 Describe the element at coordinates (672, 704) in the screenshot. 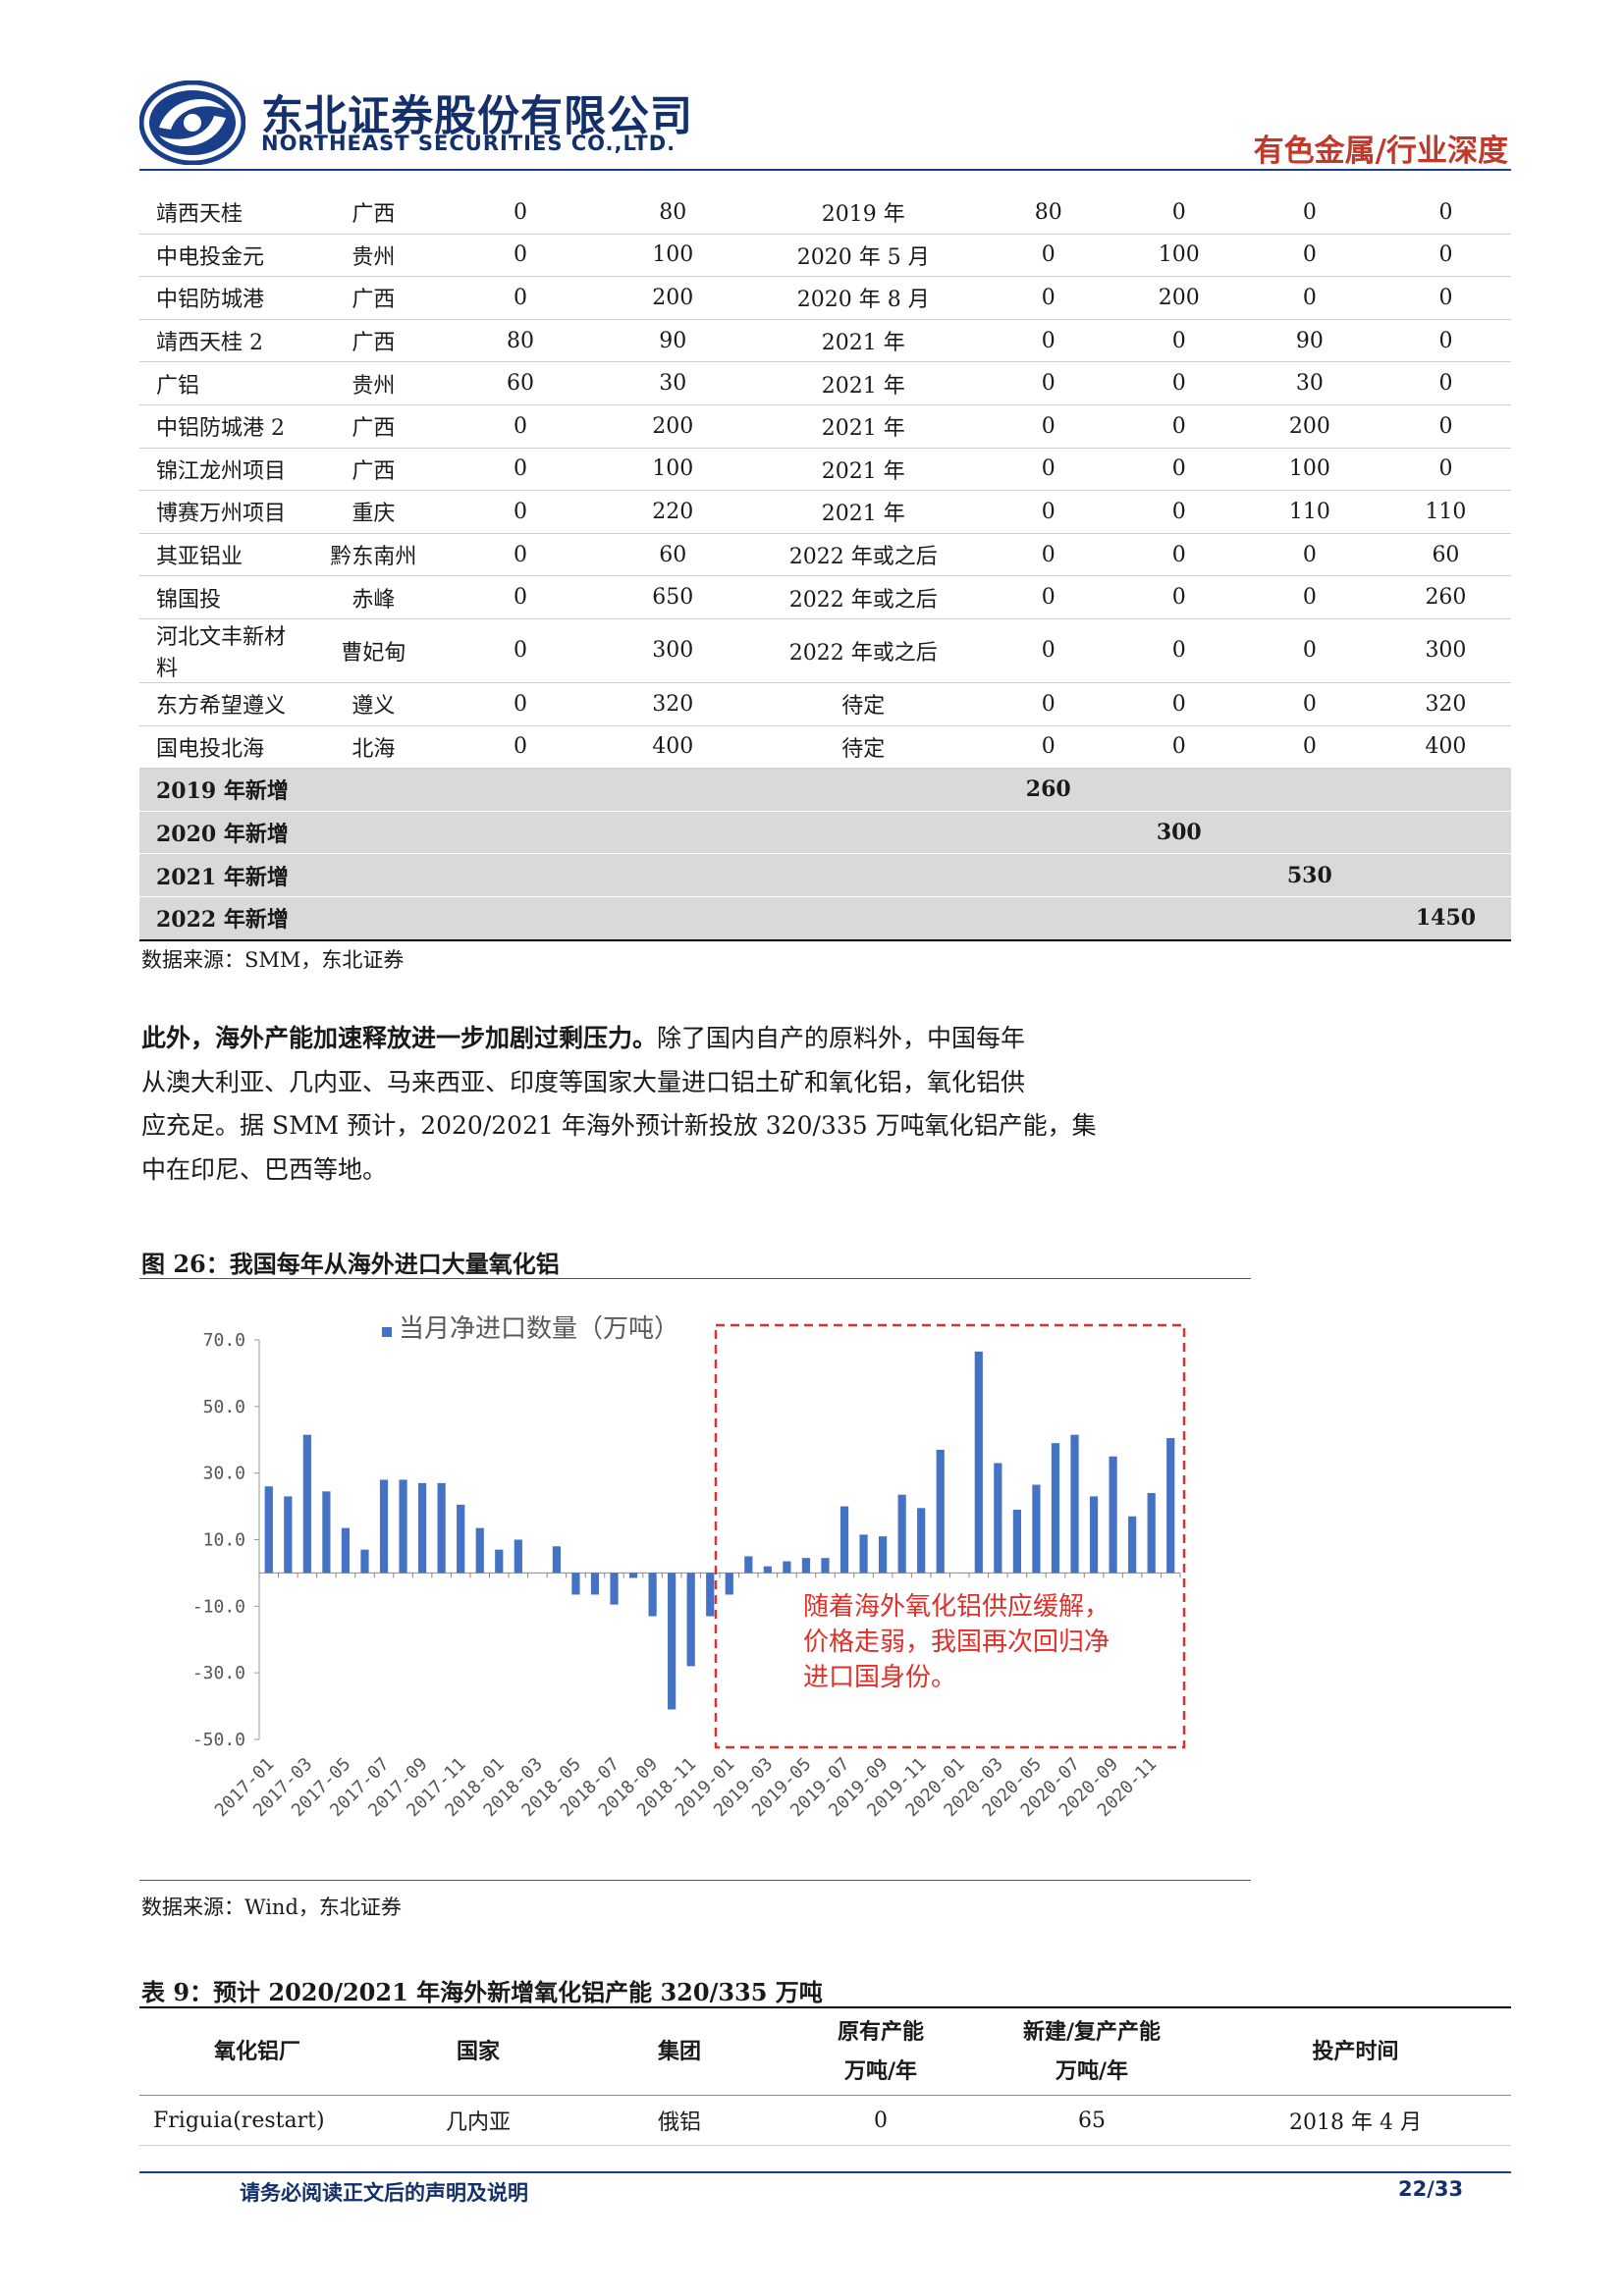

I see `table-cell: 320` at that location.